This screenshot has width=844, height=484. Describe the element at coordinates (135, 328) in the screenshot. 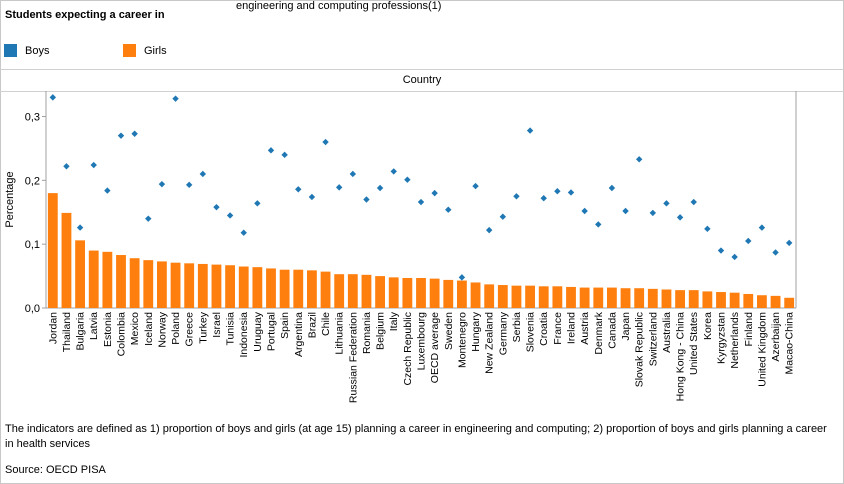

I see `x-tick-label: Mexico` at that location.